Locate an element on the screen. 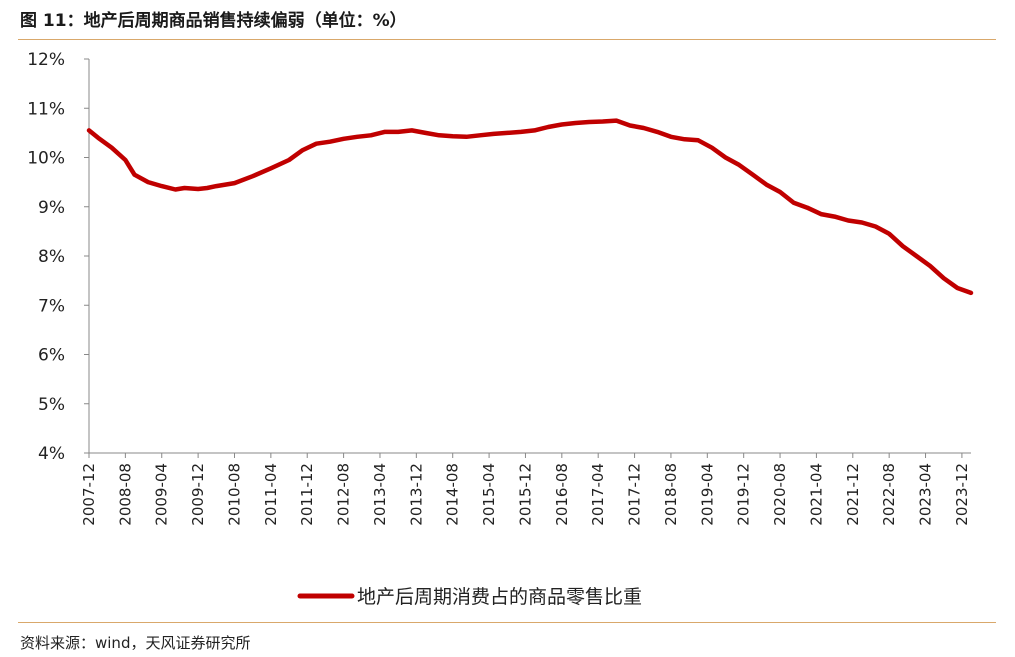 This screenshot has height=657, width=1015. y-tick-label: 8% is located at coordinates (51, 257).